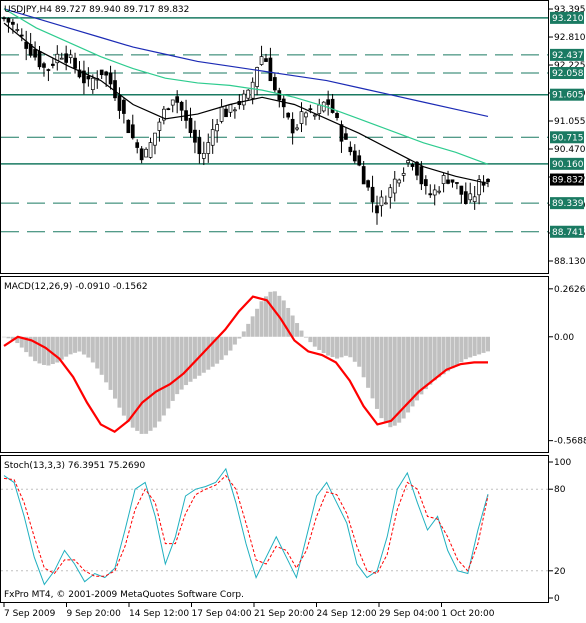  What do you see at coordinates (557, 599) in the screenshot?
I see `stoch-tick-label: 0` at bounding box center [557, 599].